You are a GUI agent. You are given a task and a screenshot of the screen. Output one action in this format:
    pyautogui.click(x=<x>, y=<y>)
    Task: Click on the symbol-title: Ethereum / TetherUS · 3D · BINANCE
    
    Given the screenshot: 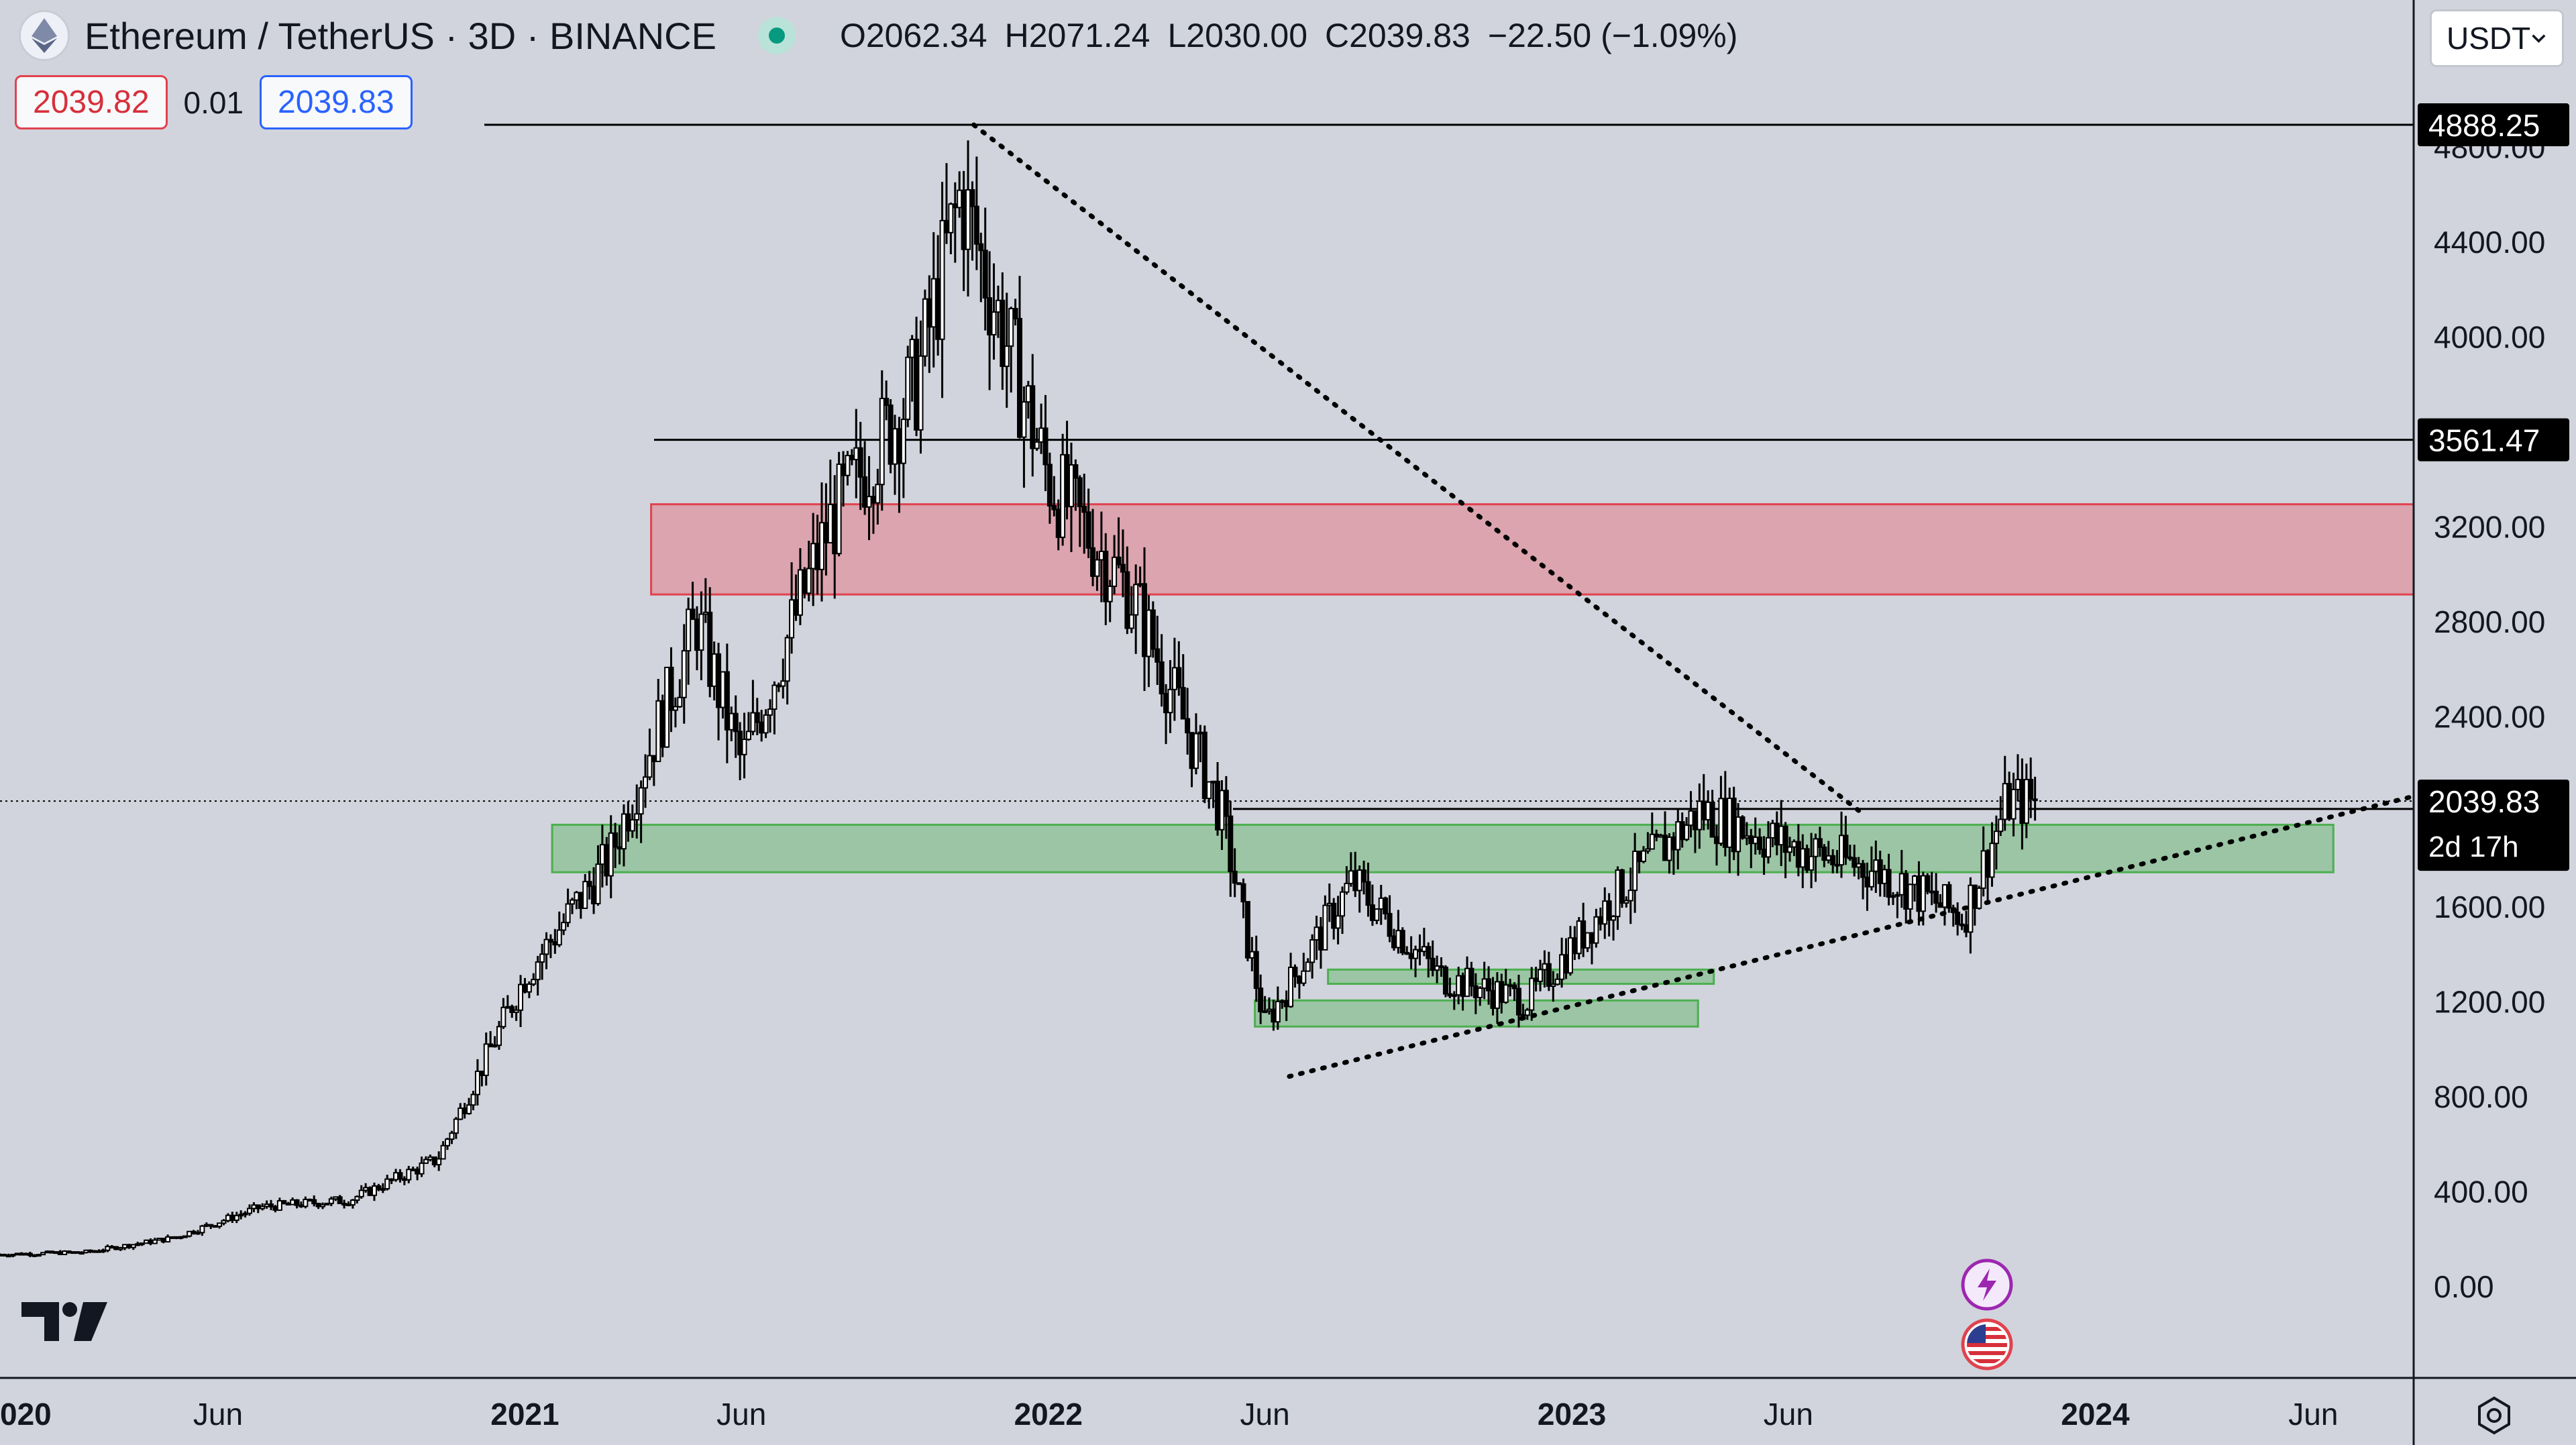 What is the action you would take?
    pyautogui.click(x=400, y=35)
    